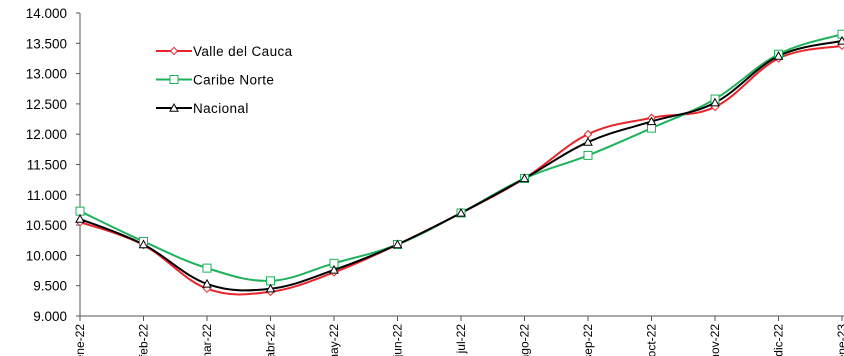  I want to click on y-tick-label: 12.500, so click(46, 104).